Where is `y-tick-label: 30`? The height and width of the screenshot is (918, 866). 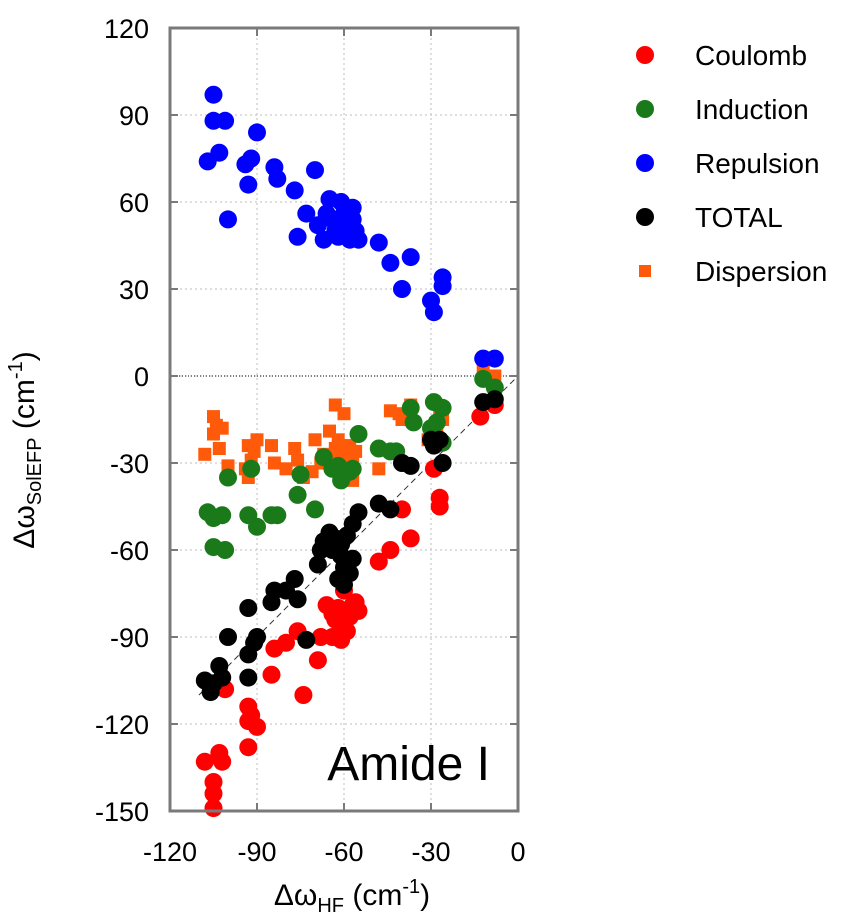
y-tick-label: 30 is located at coordinates (134, 290).